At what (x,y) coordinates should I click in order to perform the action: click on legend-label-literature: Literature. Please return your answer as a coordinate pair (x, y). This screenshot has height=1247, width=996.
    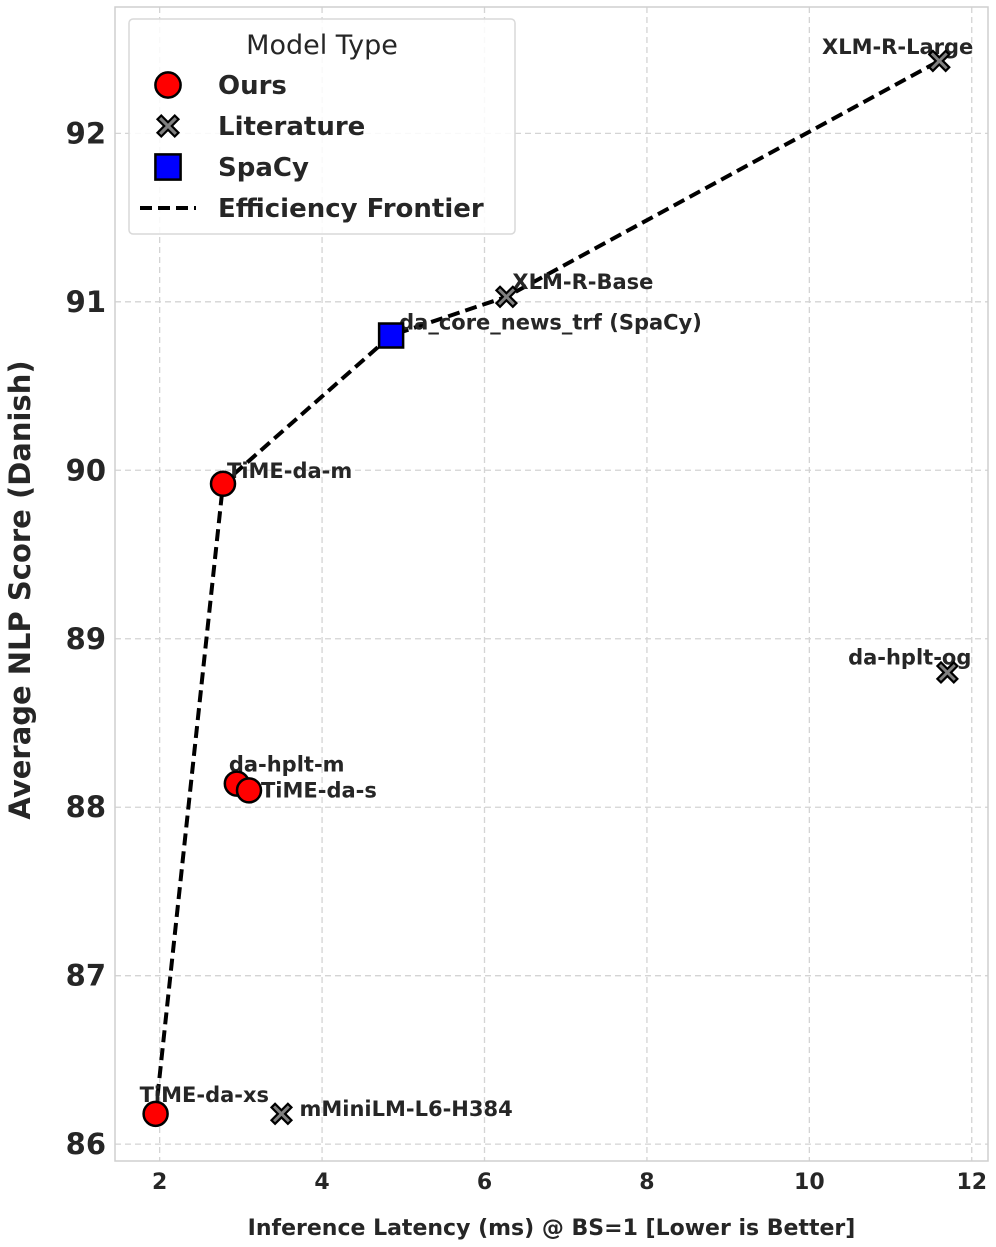
    Looking at the image, I should click on (291, 127).